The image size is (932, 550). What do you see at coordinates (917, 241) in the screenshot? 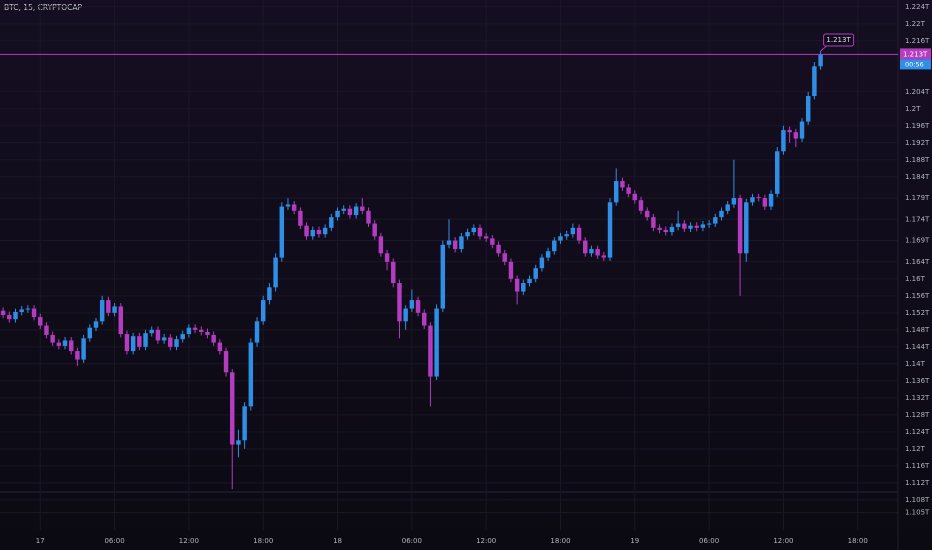
I see `y-tick-label: 1.169T` at bounding box center [917, 241].